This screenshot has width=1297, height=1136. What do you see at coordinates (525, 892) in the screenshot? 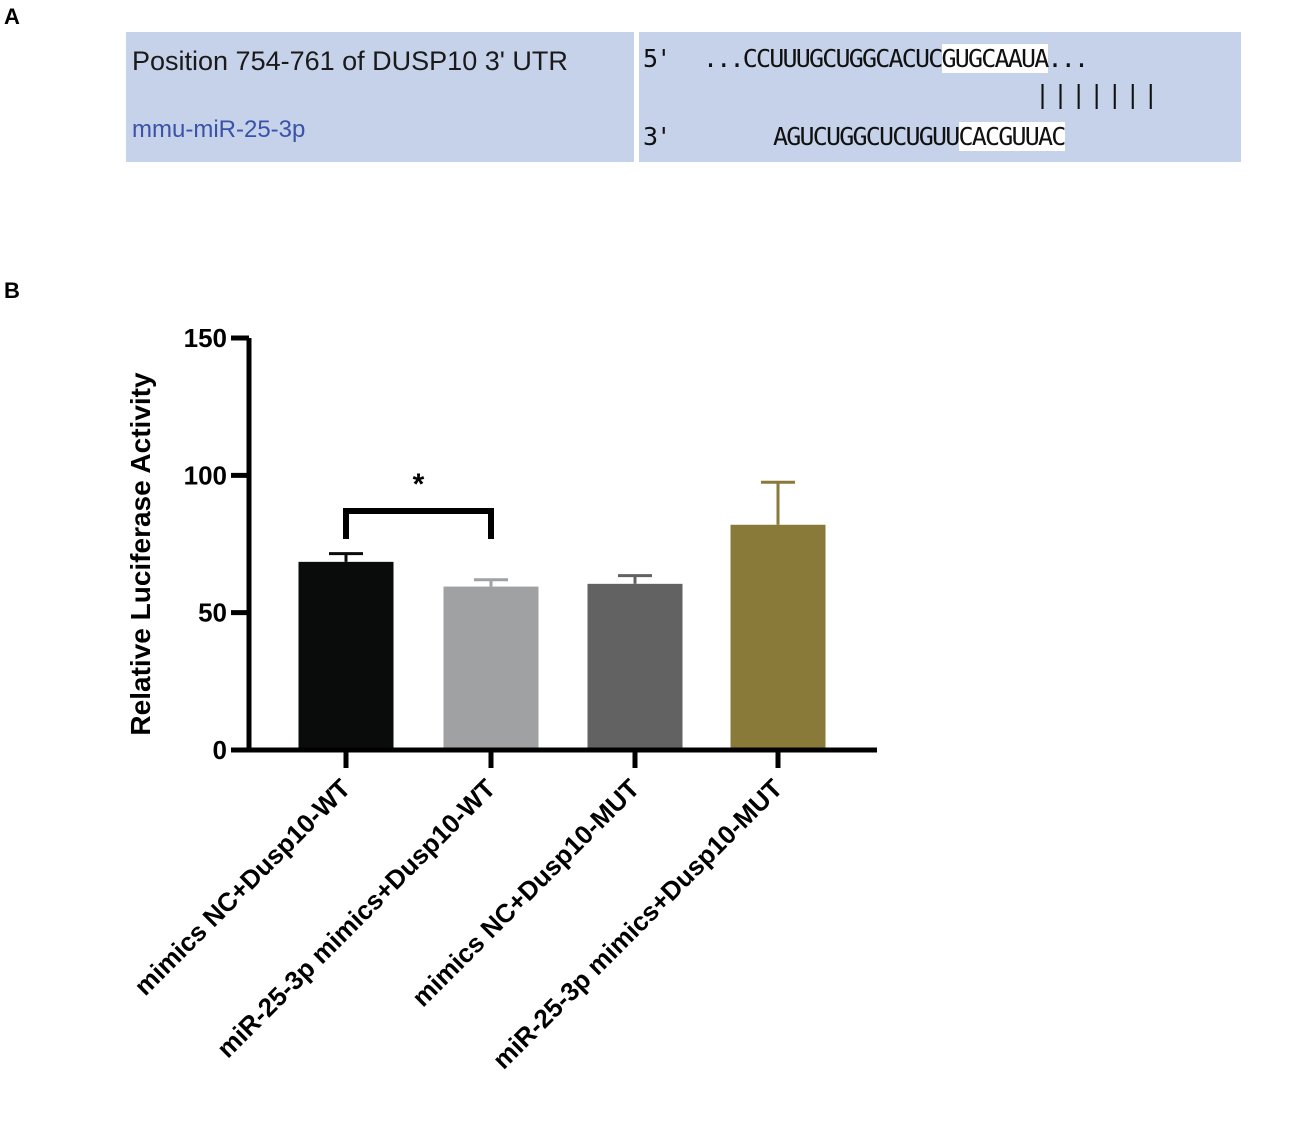
I see `x-tick-label: mimics NC+Dusp10-MUT` at bounding box center [525, 892].